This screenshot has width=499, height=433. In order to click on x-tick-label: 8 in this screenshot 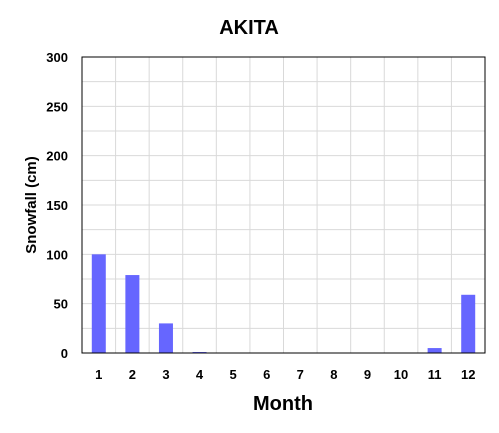, I will do `click(333, 374)`.